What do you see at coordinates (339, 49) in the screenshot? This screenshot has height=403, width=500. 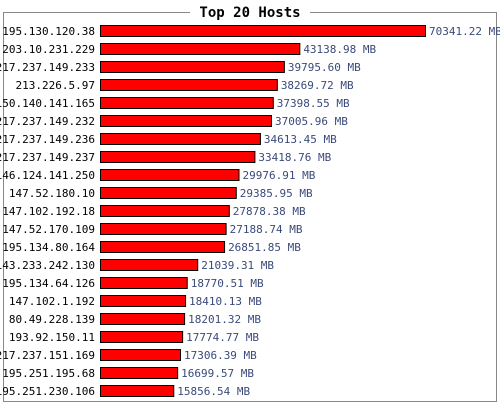 I see `value-label: 43138.98 MB` at bounding box center [339, 49].